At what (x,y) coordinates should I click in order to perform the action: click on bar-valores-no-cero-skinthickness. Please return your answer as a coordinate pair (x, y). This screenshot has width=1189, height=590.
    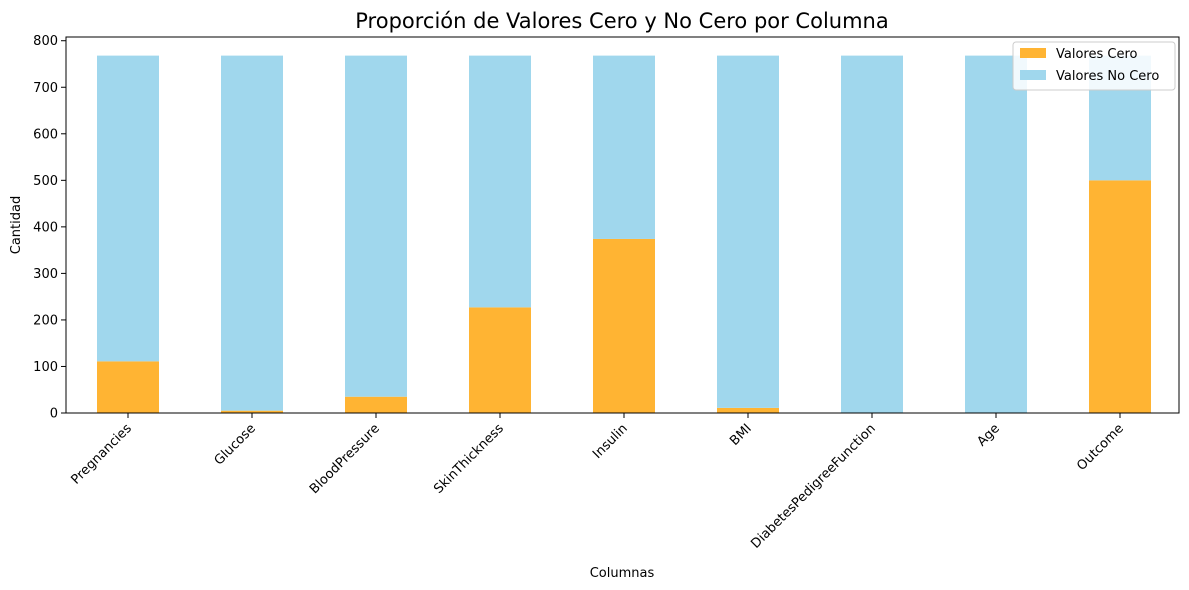
    Looking at the image, I should click on (500, 181).